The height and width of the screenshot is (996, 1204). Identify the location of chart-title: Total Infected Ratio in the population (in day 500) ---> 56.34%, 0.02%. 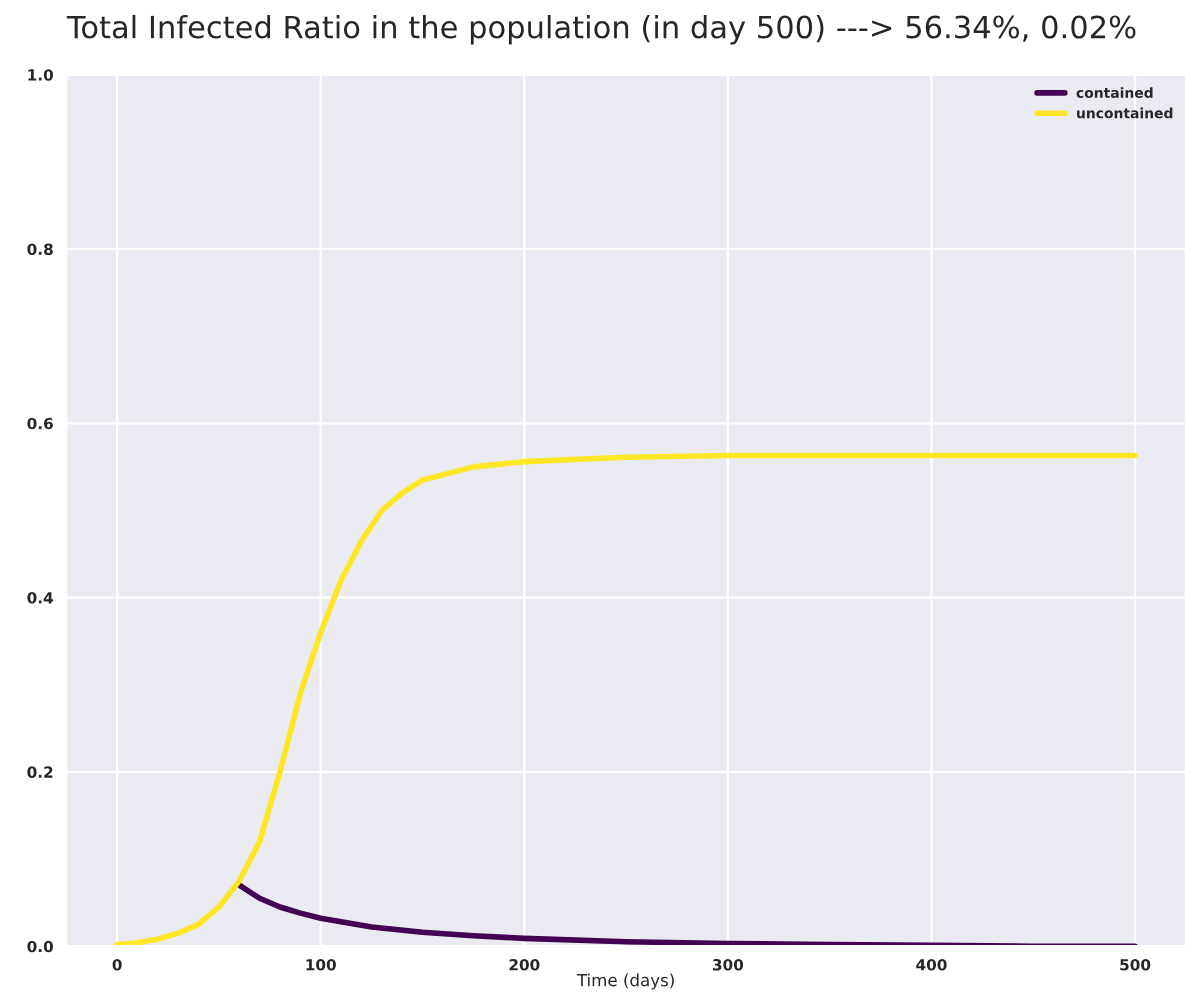
(601, 29).